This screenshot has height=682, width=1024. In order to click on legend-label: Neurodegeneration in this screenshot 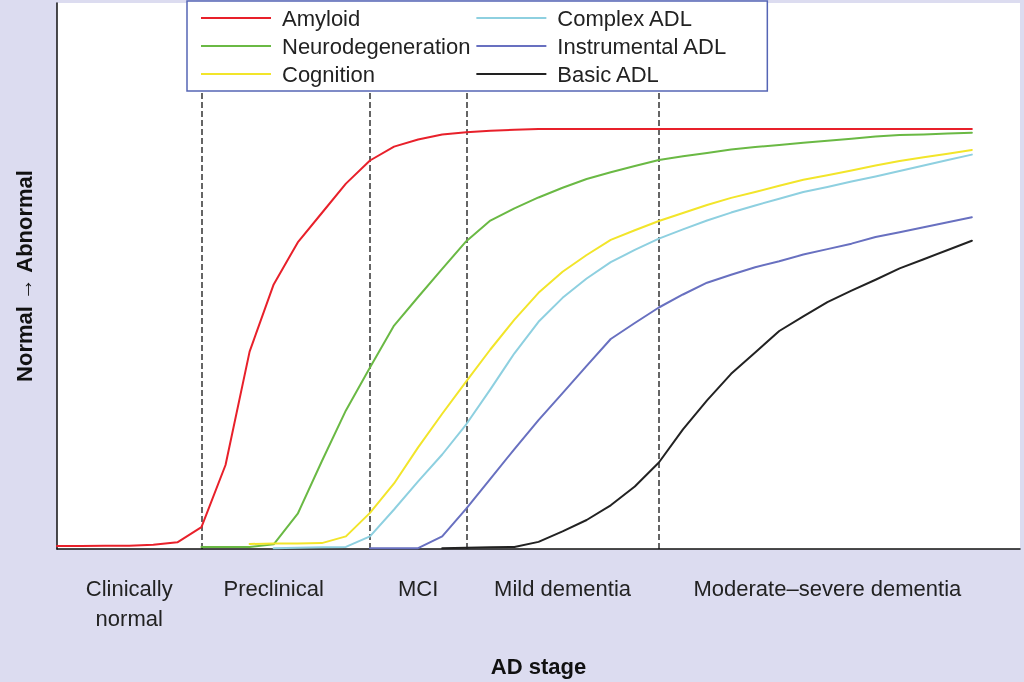, I will do `click(376, 46)`.